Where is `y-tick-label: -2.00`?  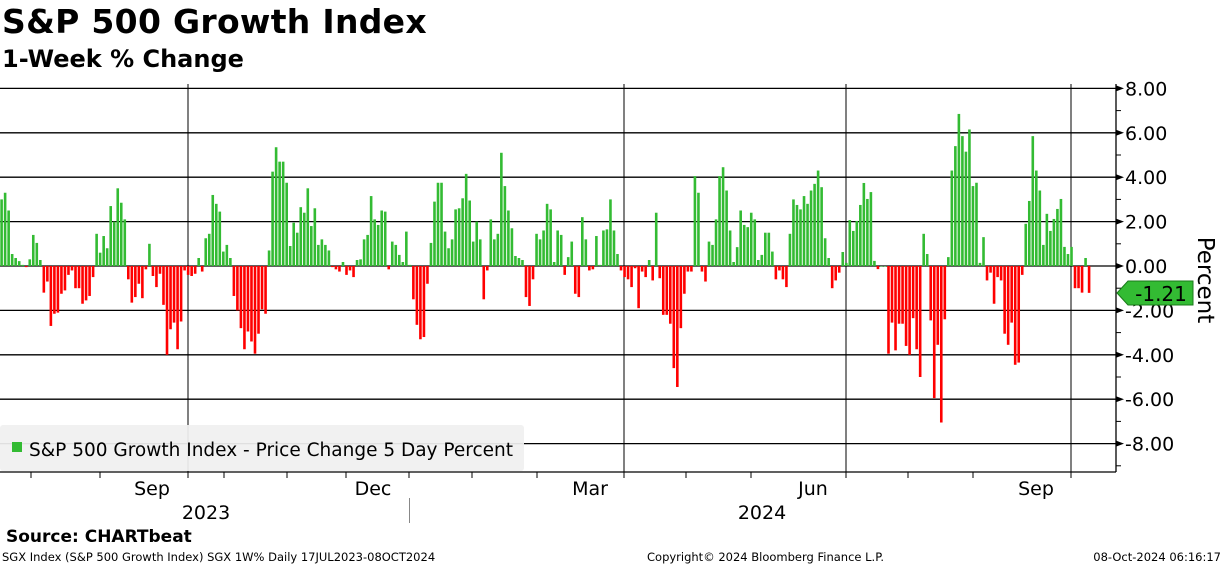
y-tick-label: -2.00 is located at coordinates (1149, 311).